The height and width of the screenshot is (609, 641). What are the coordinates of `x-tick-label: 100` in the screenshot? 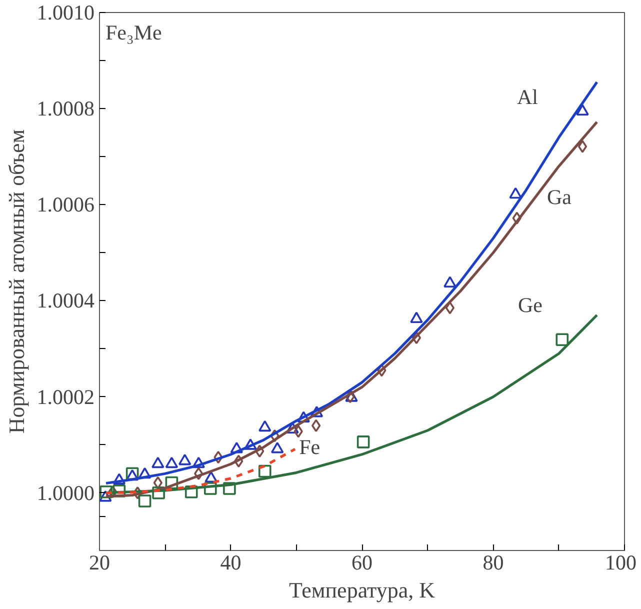 It's located at (620, 562).